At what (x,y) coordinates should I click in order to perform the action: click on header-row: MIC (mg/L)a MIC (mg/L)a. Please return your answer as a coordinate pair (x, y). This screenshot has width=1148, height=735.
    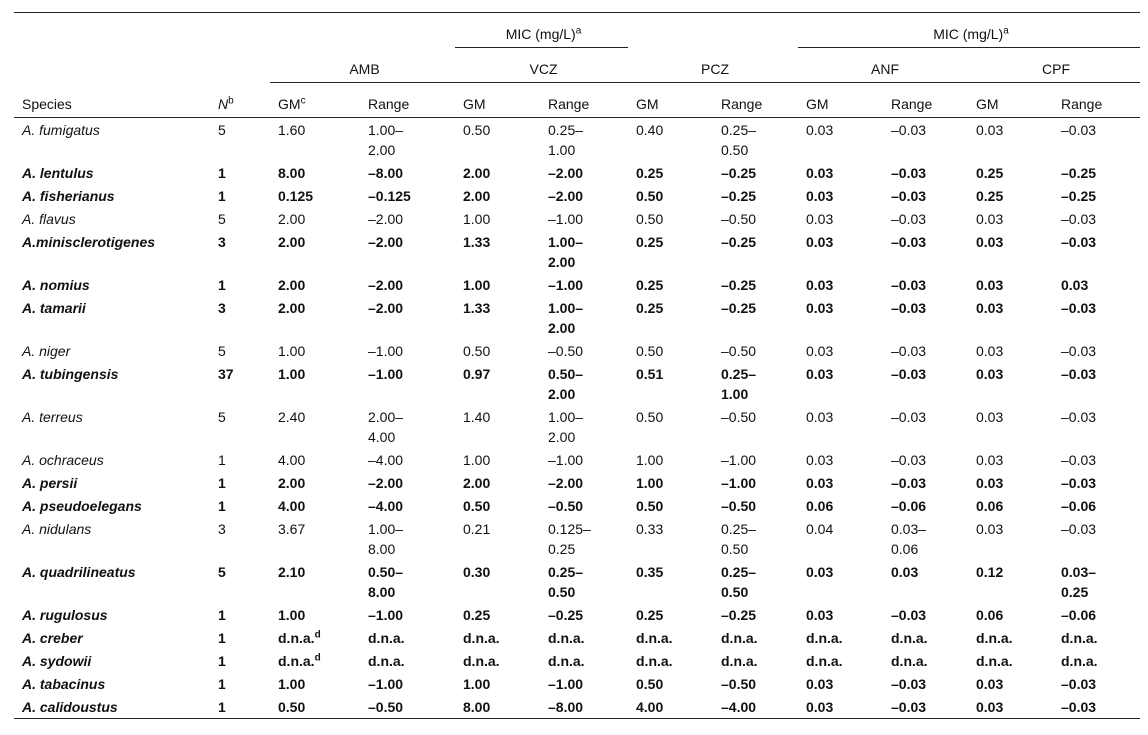
    Looking at the image, I should click on (577, 30).